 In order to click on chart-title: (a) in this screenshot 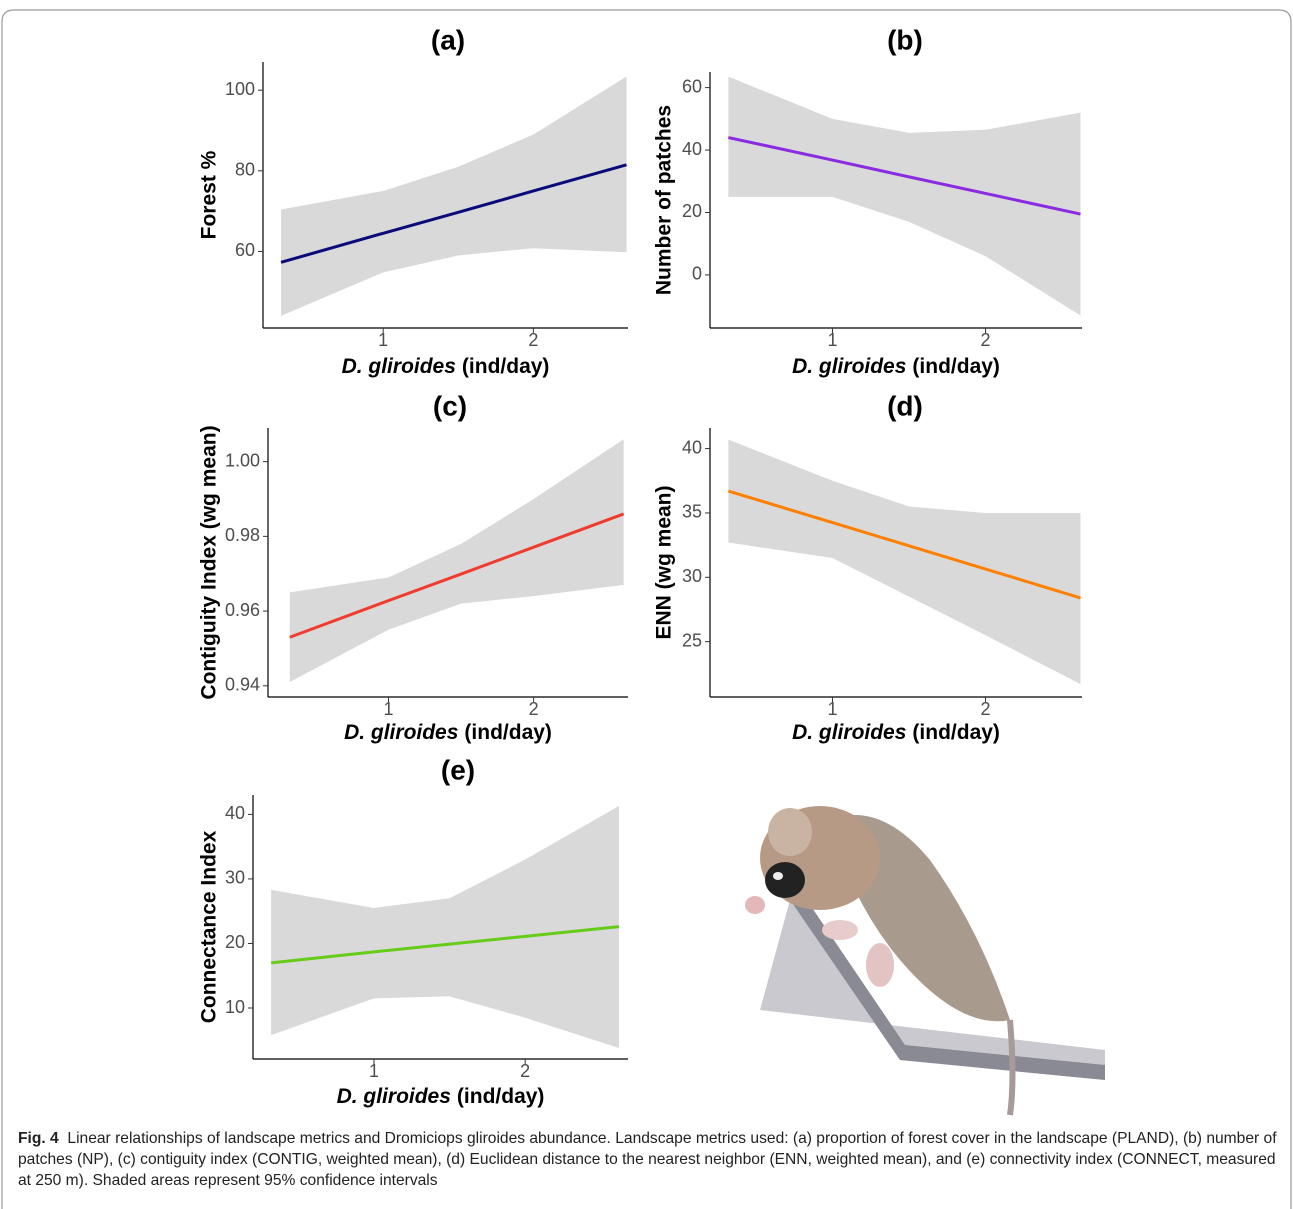, I will do `click(448, 39)`.